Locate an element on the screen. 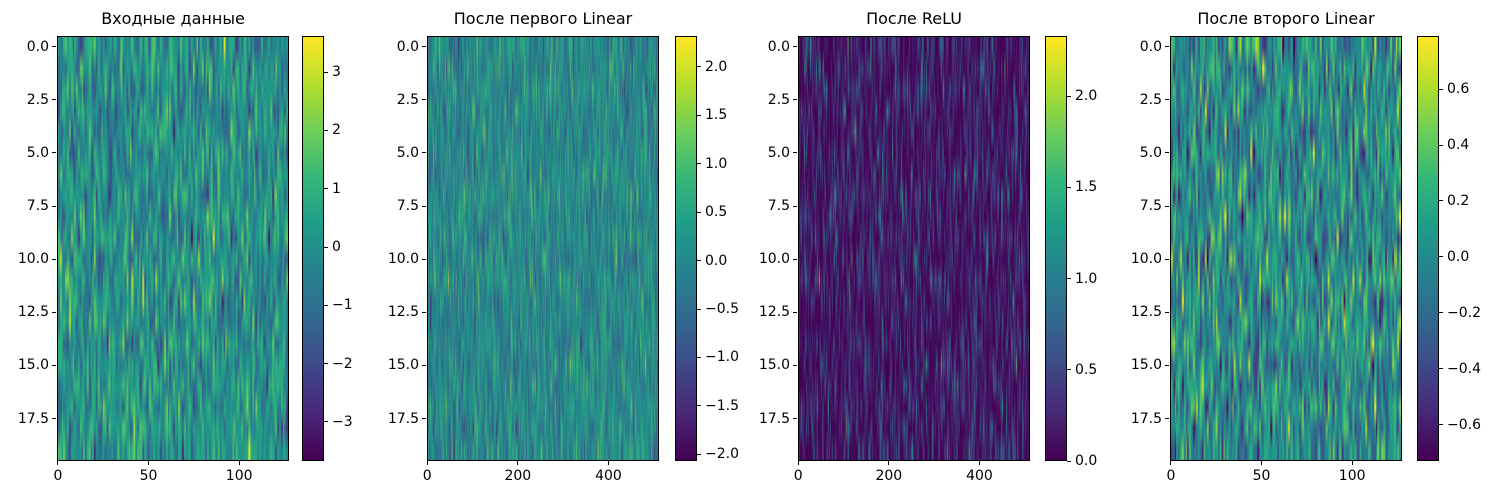 The image size is (1500, 500). colorbar-tick-label: 0 is located at coordinates (336, 247).